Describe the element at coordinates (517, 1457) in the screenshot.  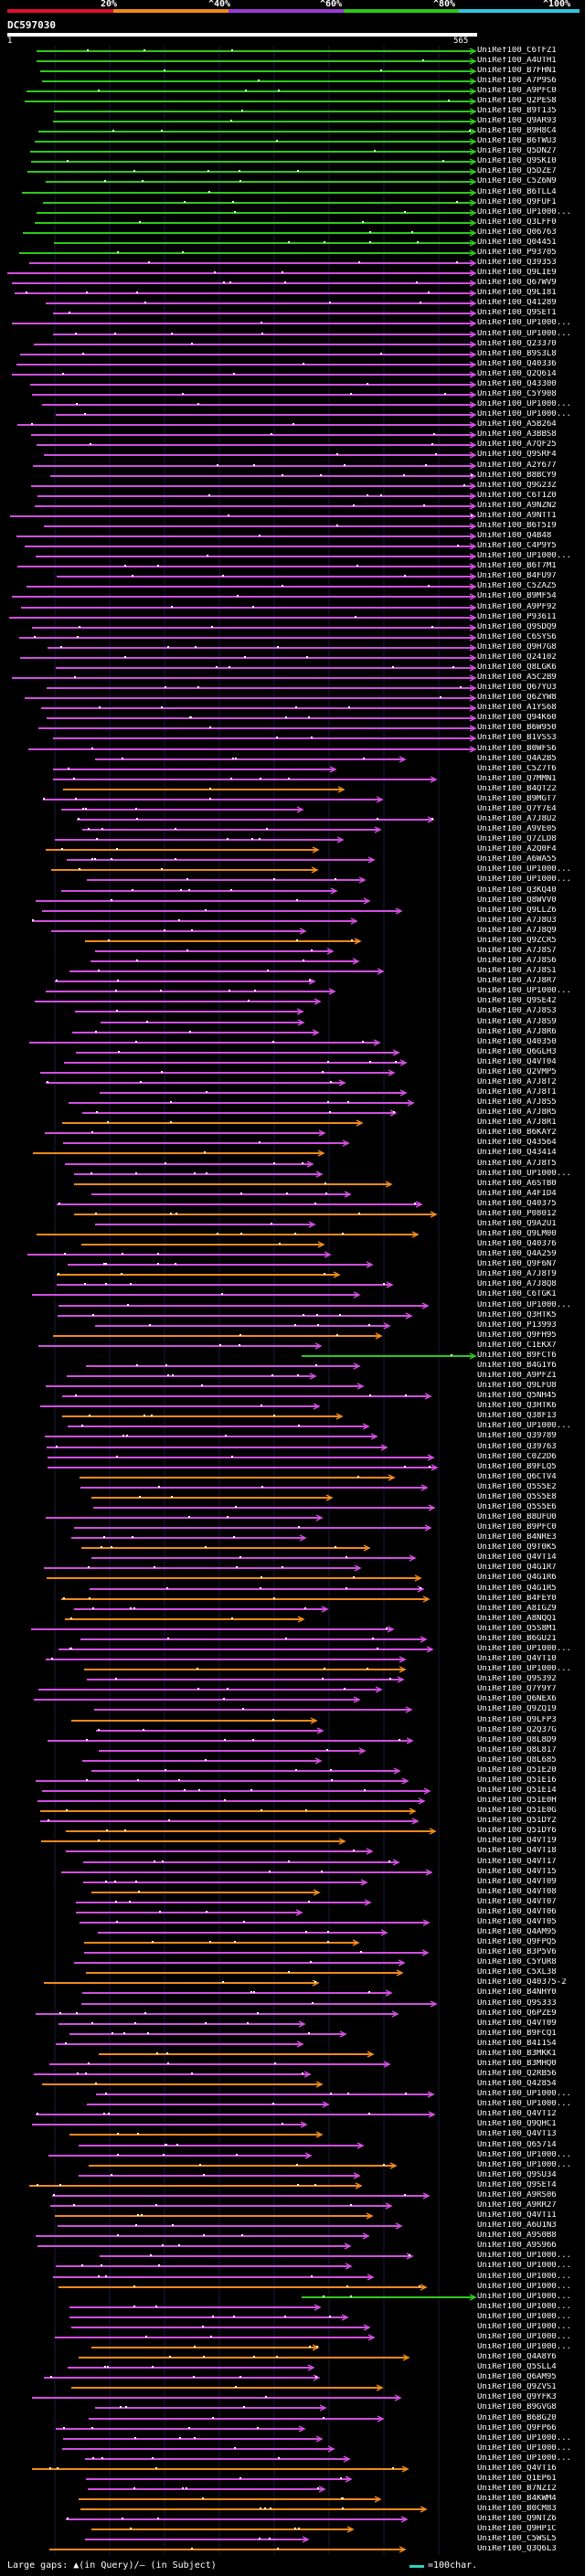
I see `hit-label: UniRef100_C0Z2D6` at that location.